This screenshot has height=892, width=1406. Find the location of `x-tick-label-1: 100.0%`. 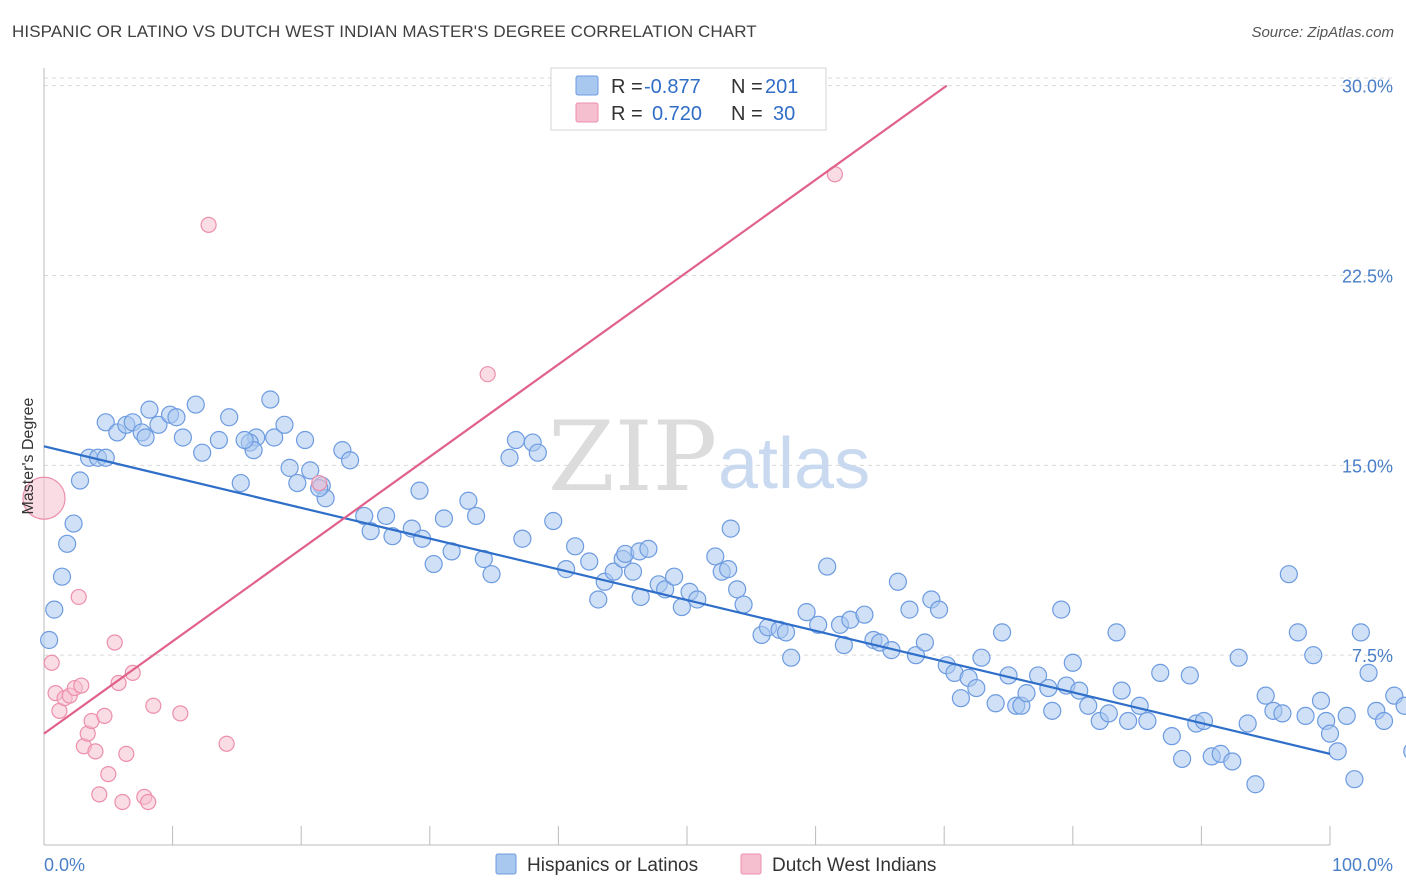

x-tick-label-1: 100.0% is located at coordinates (1362, 865).